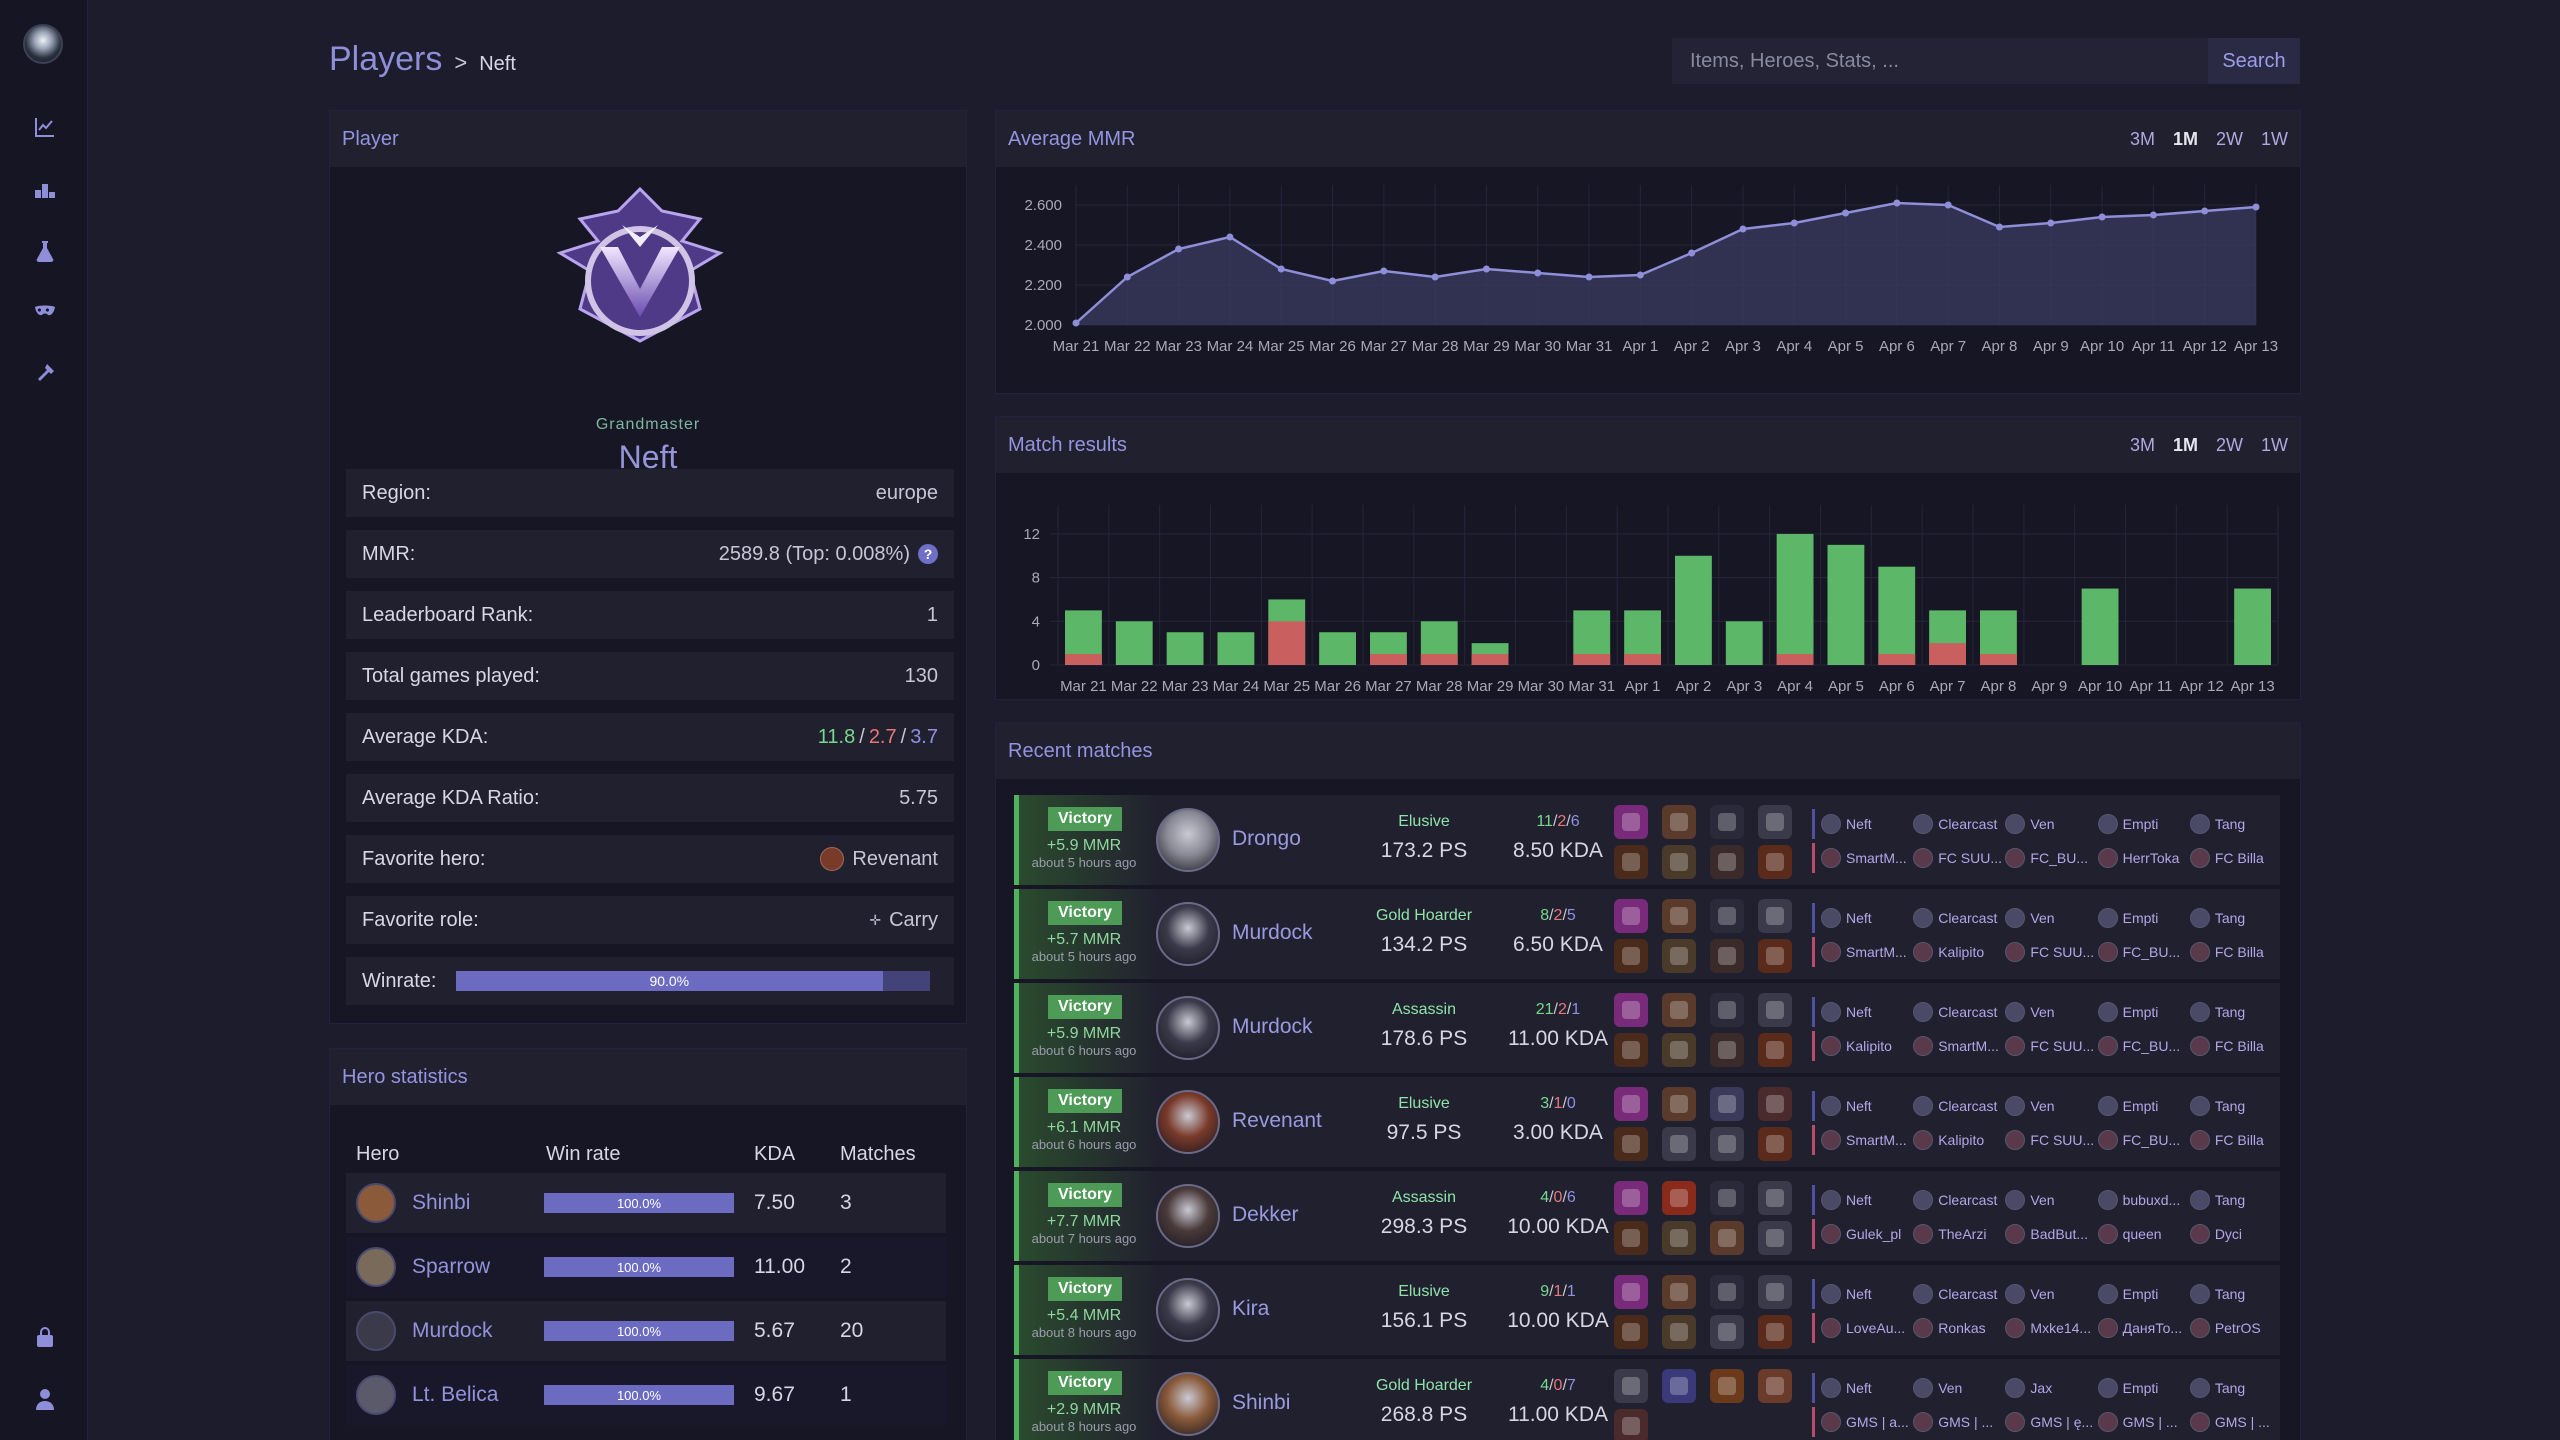  What do you see at coordinates (45, 311) in the screenshot?
I see `hero-mask-icon` at bounding box center [45, 311].